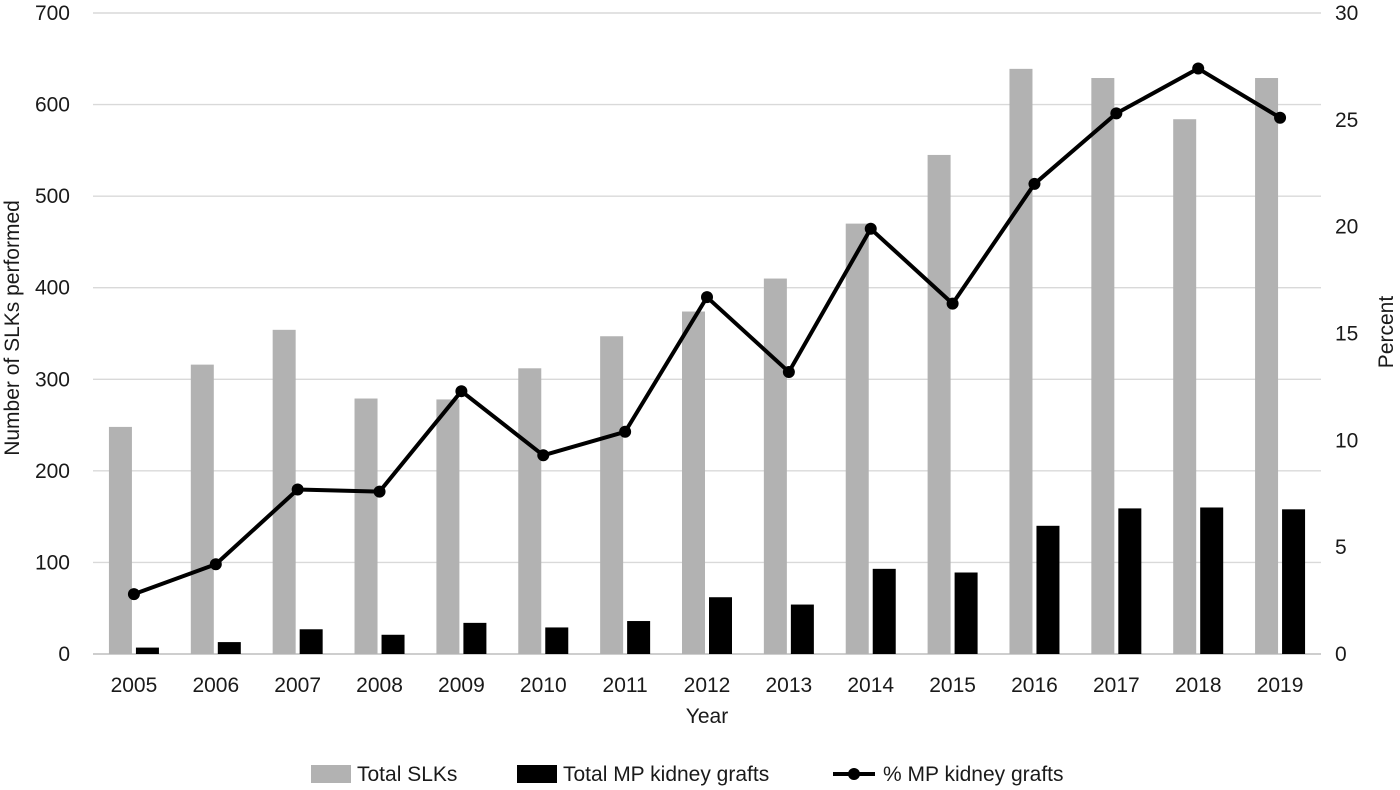 The width and height of the screenshot is (1400, 790). What do you see at coordinates (407, 774) in the screenshot?
I see `legend-label: Total SLKs` at bounding box center [407, 774].